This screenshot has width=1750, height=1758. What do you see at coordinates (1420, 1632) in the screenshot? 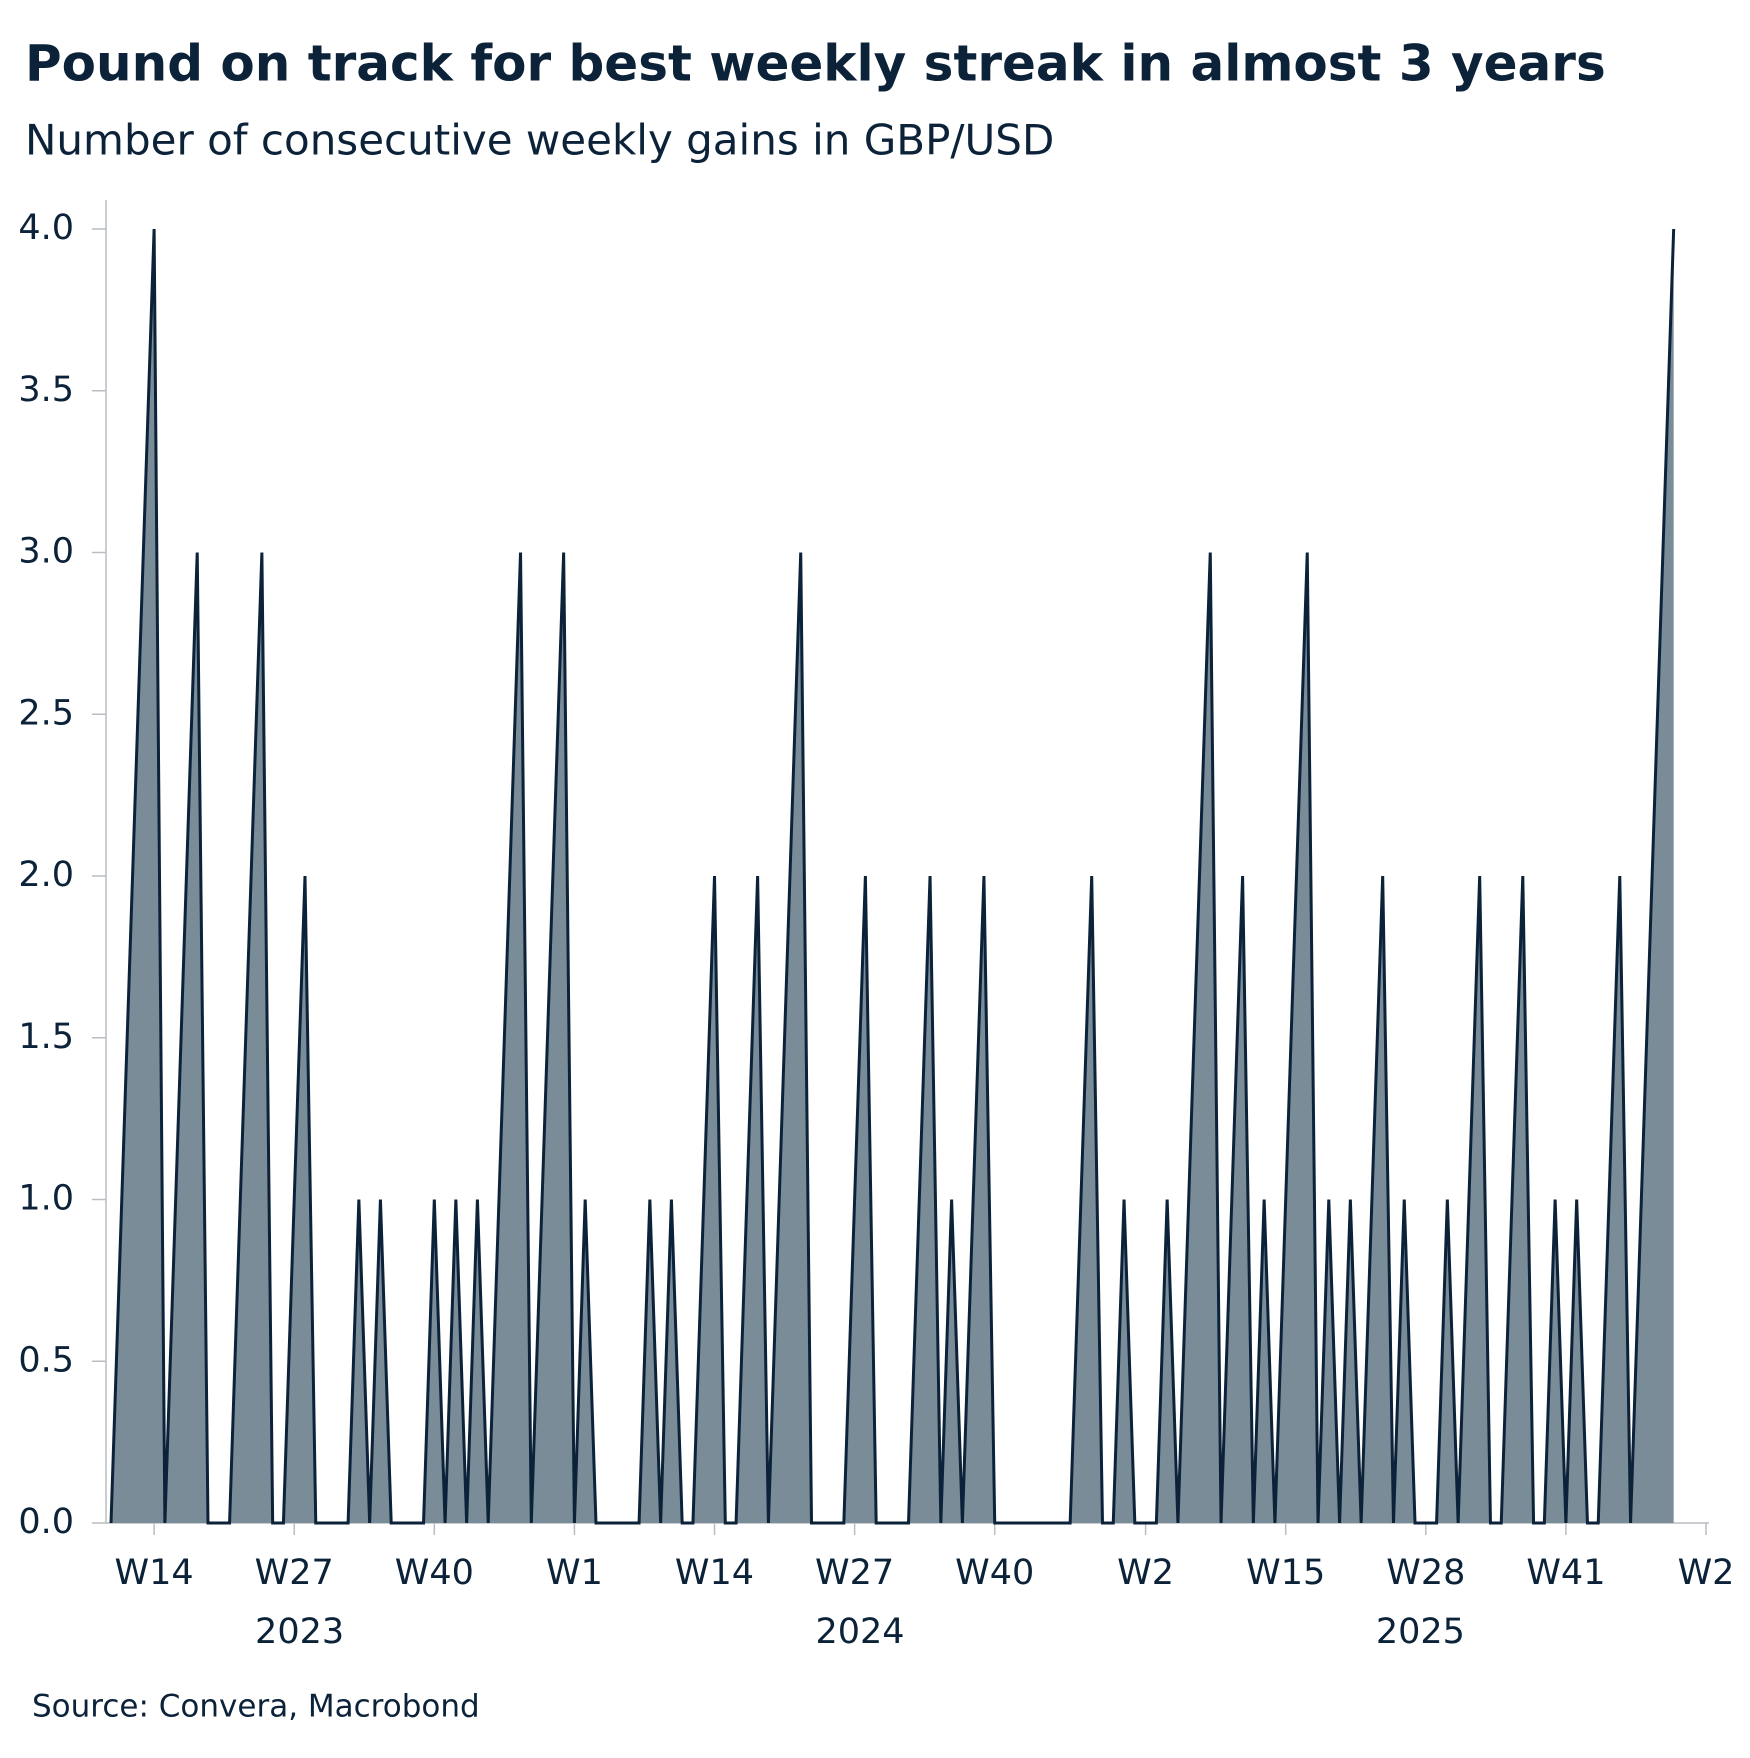
I see `x-group-label: 2025` at bounding box center [1420, 1632].